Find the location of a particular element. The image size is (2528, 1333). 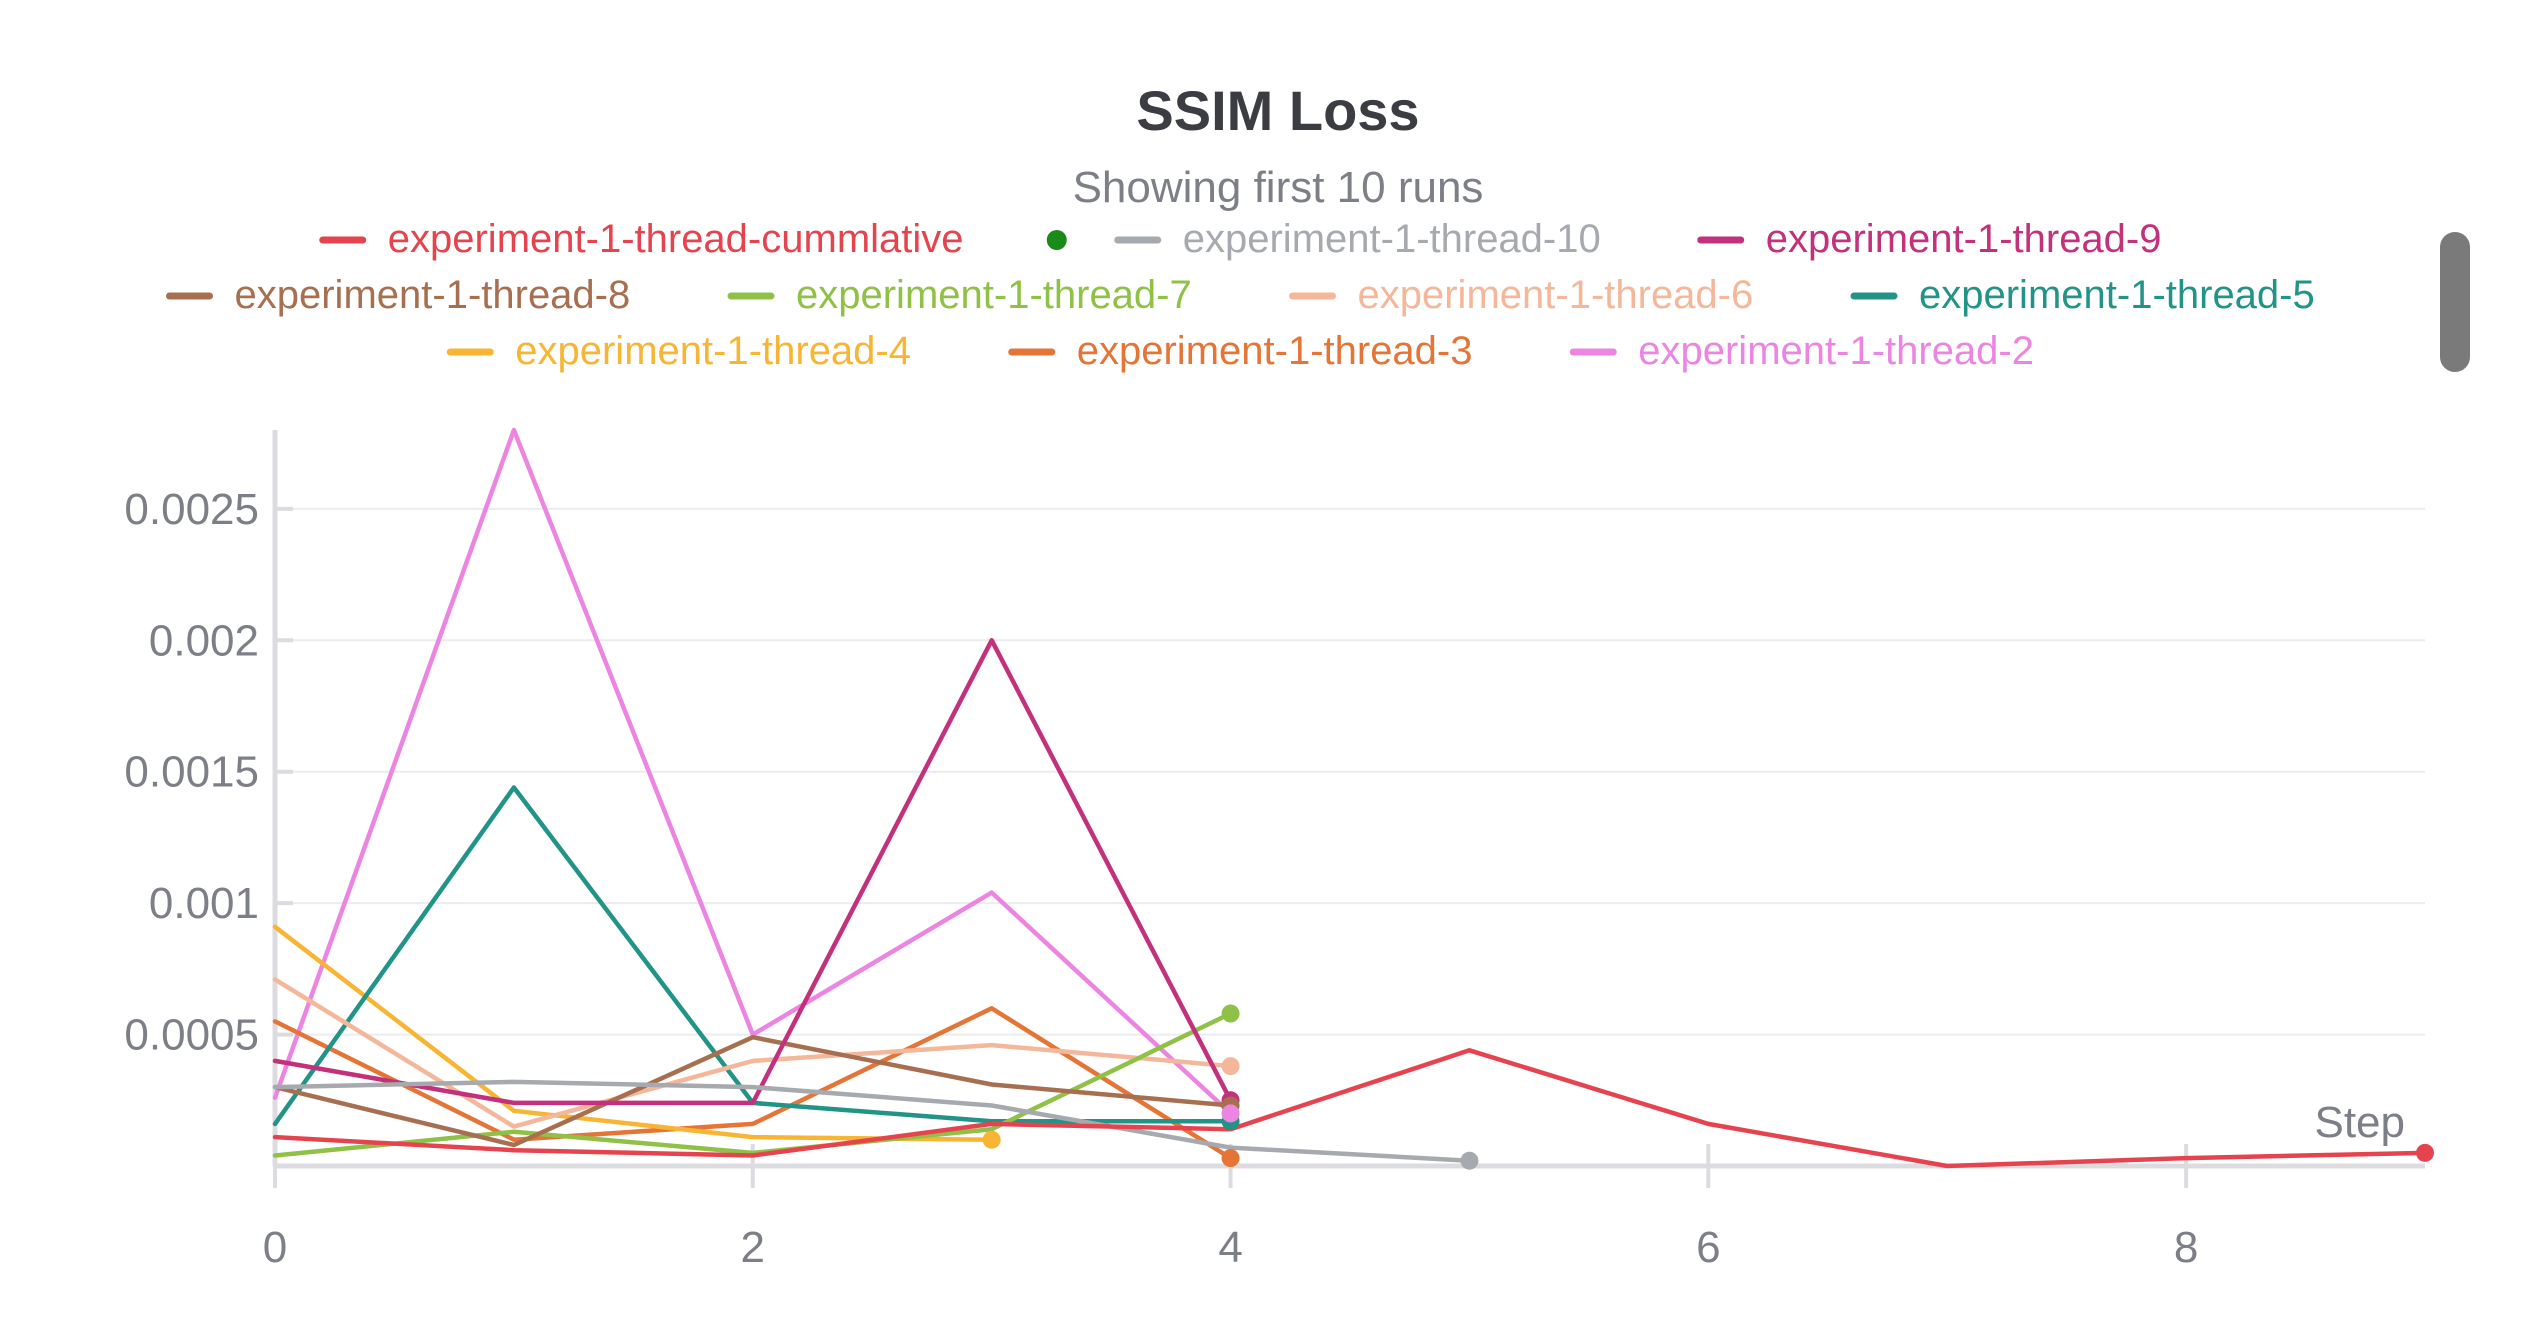

legend-label: experiment-1-thread-7 is located at coordinates (994, 295).